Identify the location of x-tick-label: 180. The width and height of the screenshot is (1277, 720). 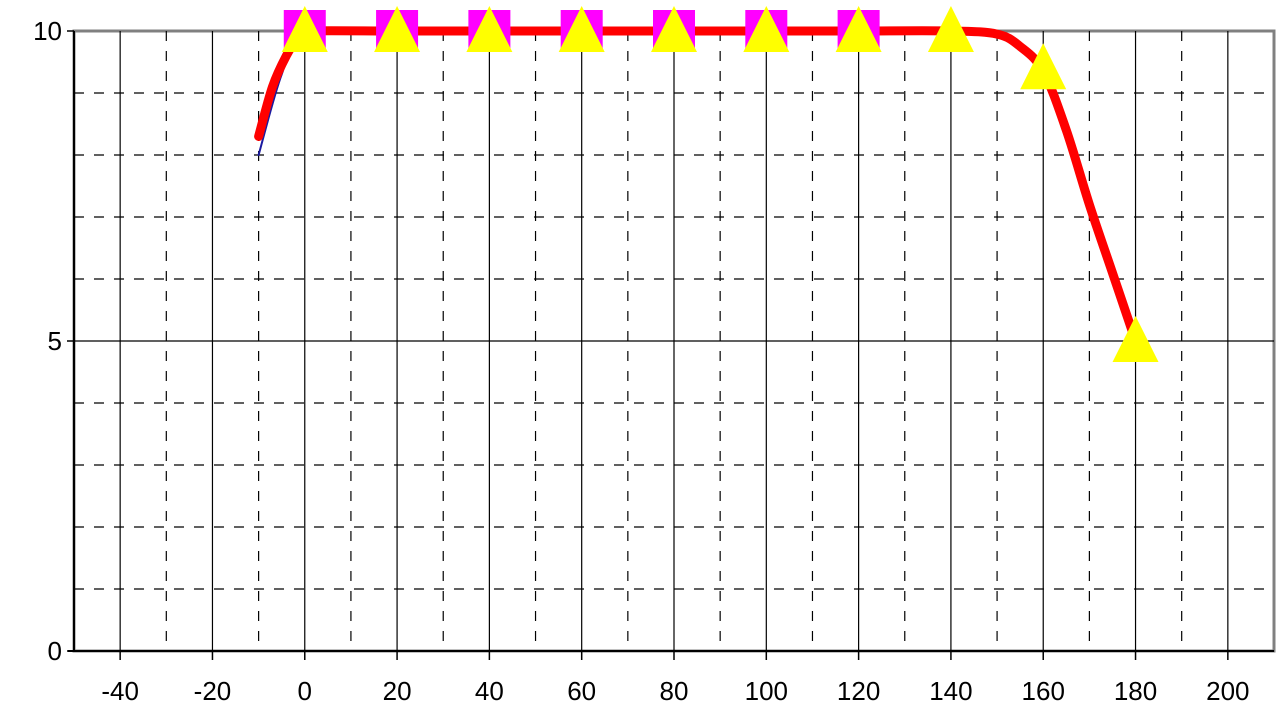
(1135, 691).